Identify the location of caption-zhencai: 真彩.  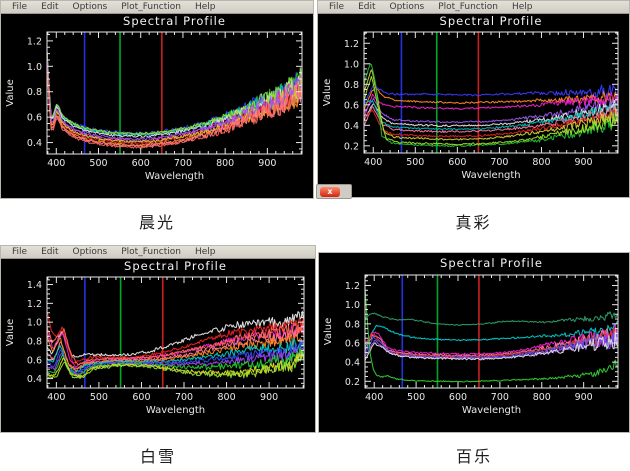
(473, 222).